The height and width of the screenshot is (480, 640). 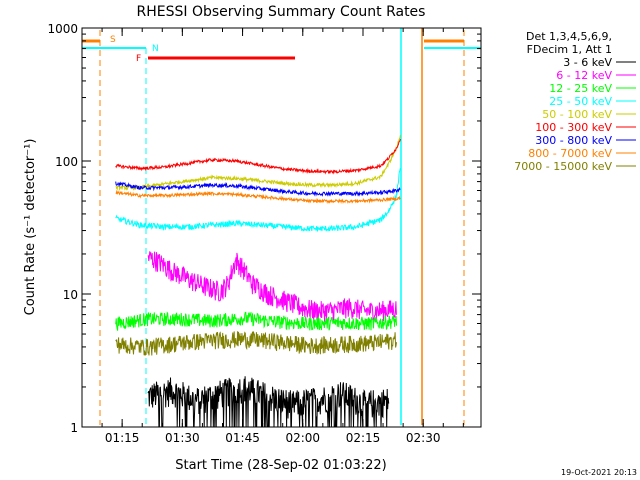 I want to click on legend-header: FDecim 1, Att 1, so click(x=569, y=49).